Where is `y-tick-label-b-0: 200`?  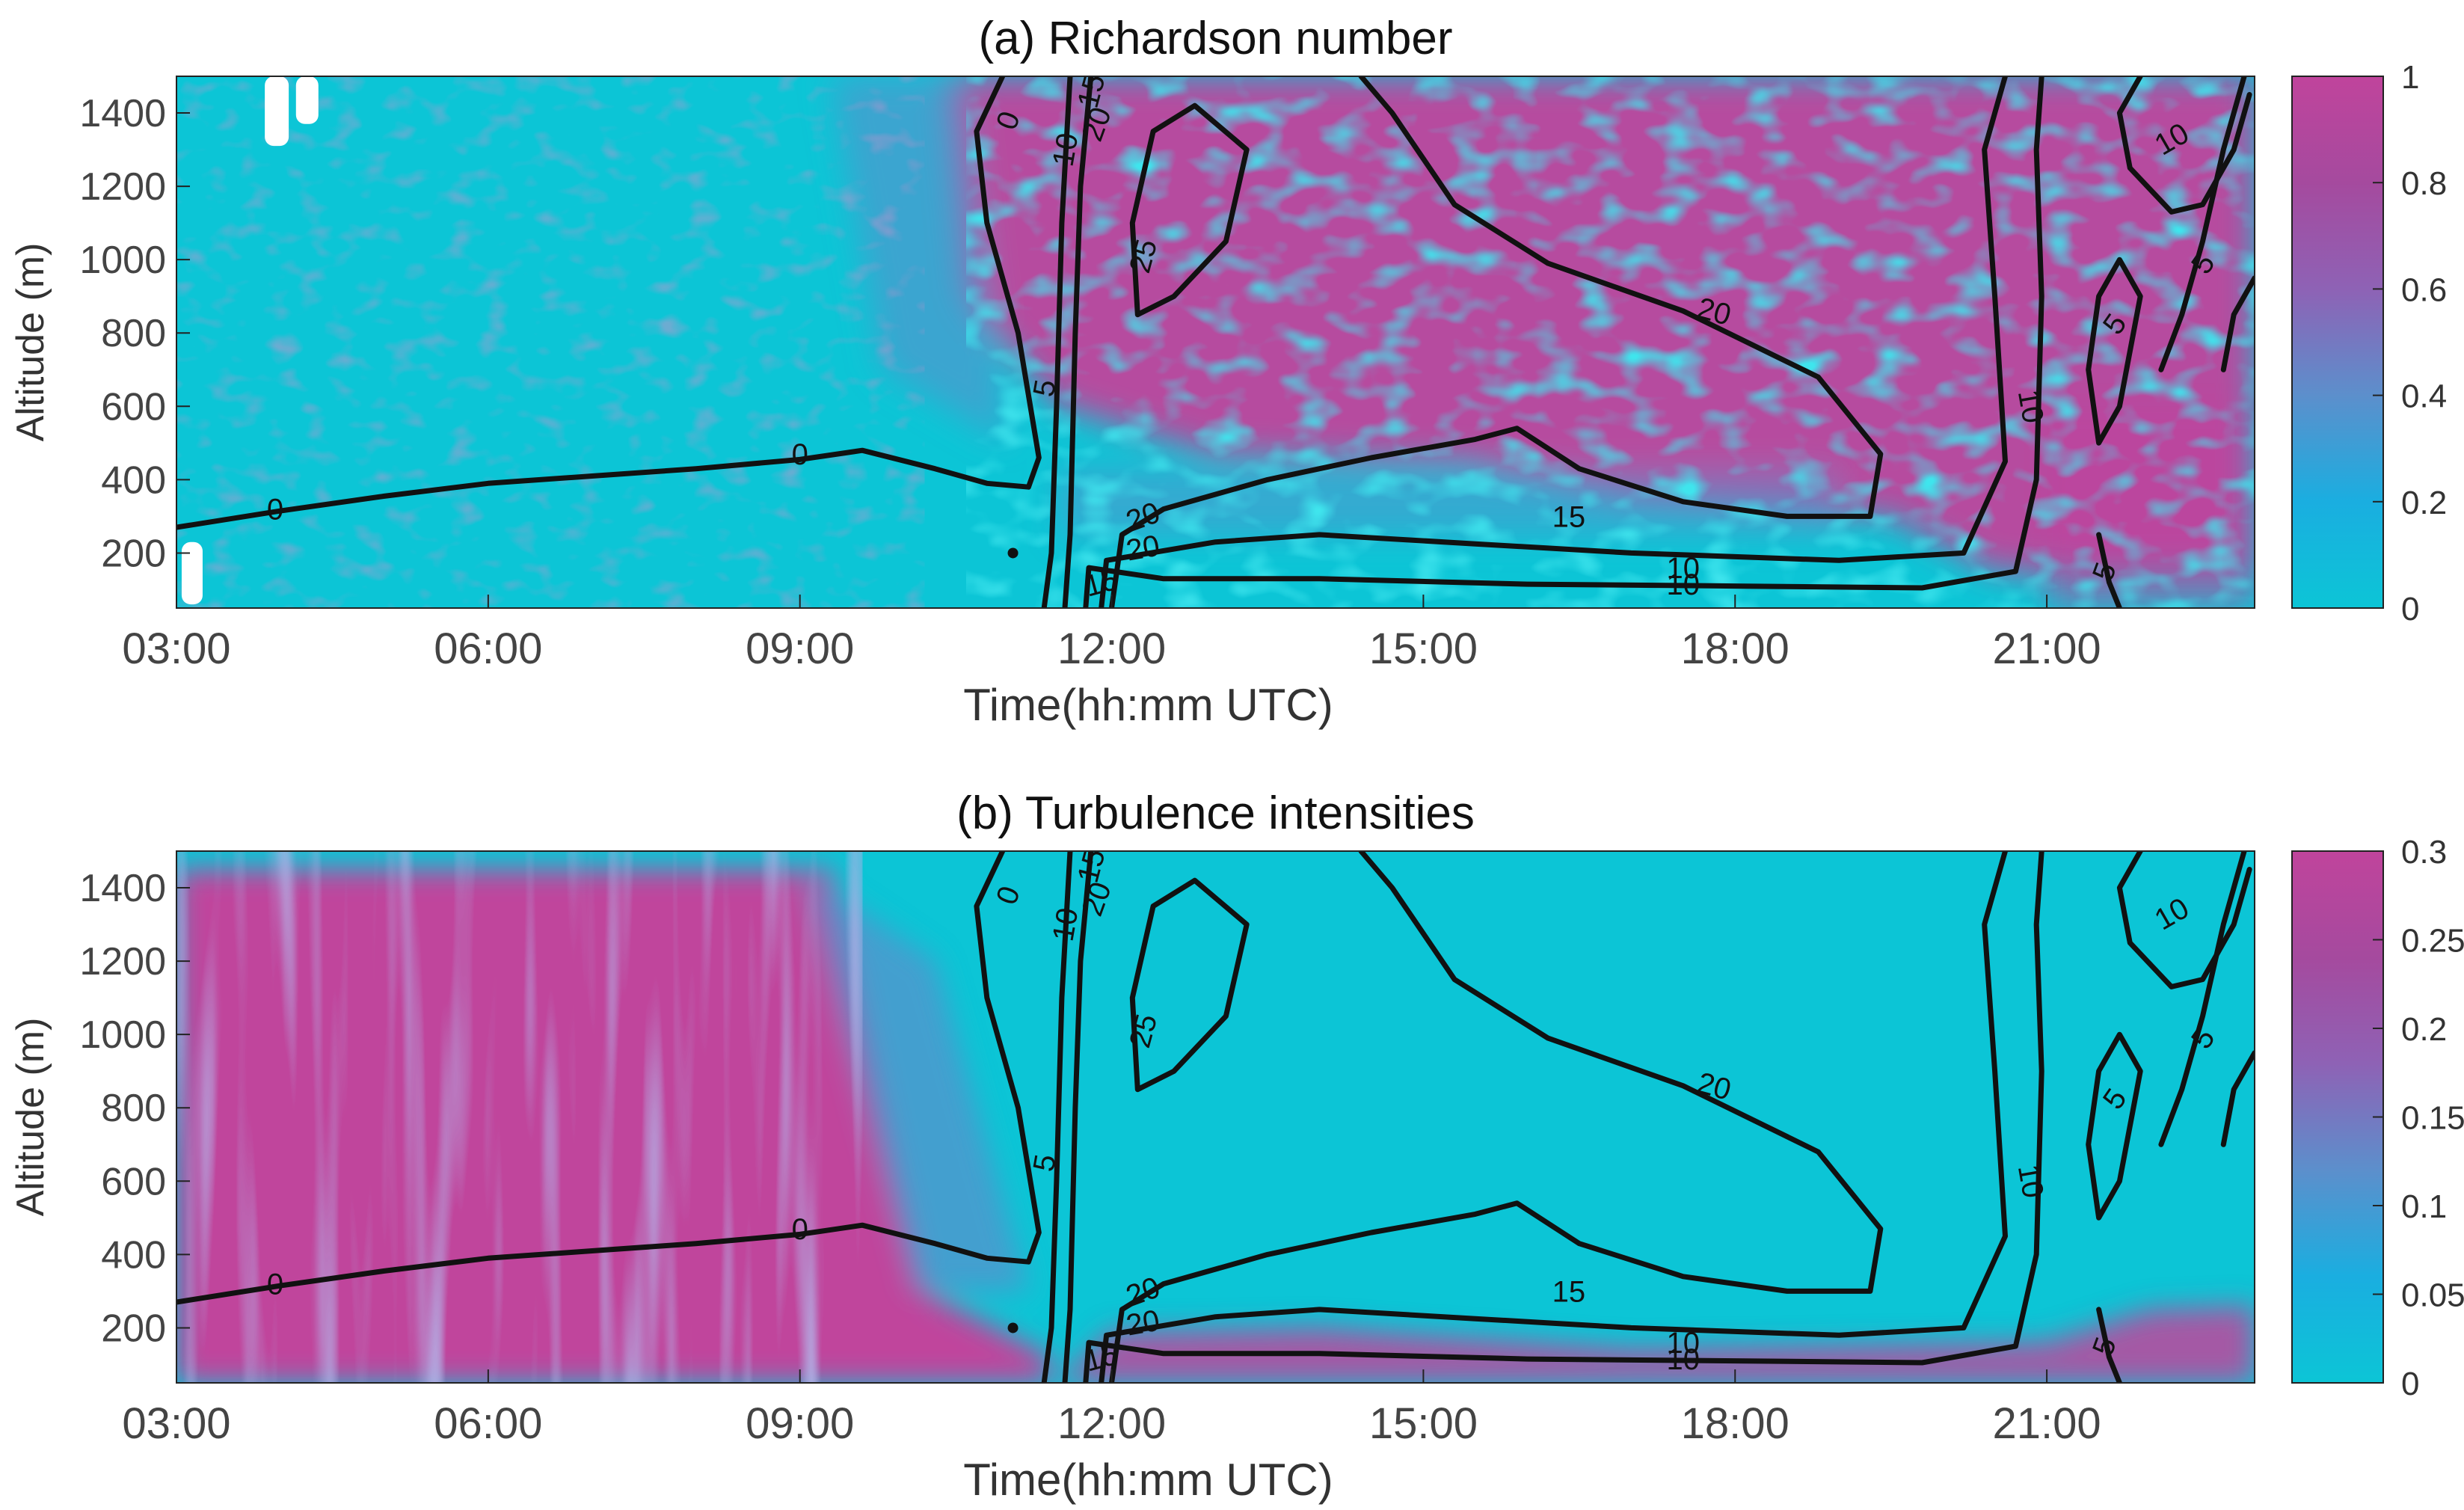
y-tick-label-b-0: 200 is located at coordinates (133, 1328).